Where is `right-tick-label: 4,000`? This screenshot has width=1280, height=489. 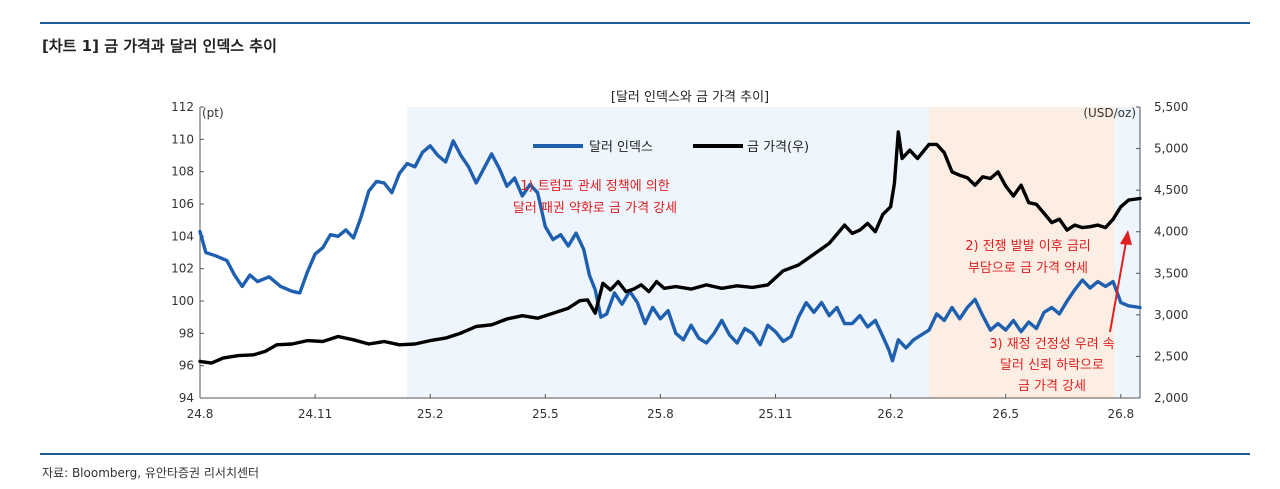
right-tick-label: 4,000 is located at coordinates (1171, 232).